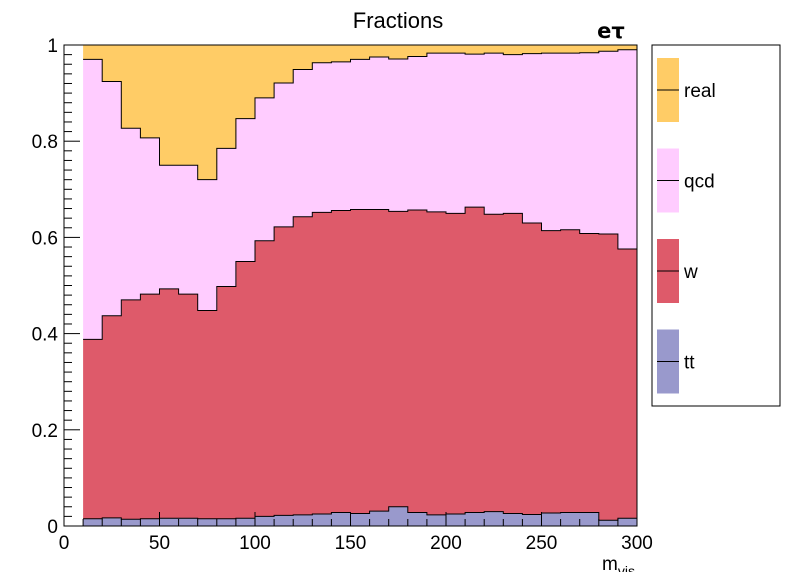  What do you see at coordinates (542, 543) in the screenshot?
I see `x-tick-label-5: 250` at bounding box center [542, 543].